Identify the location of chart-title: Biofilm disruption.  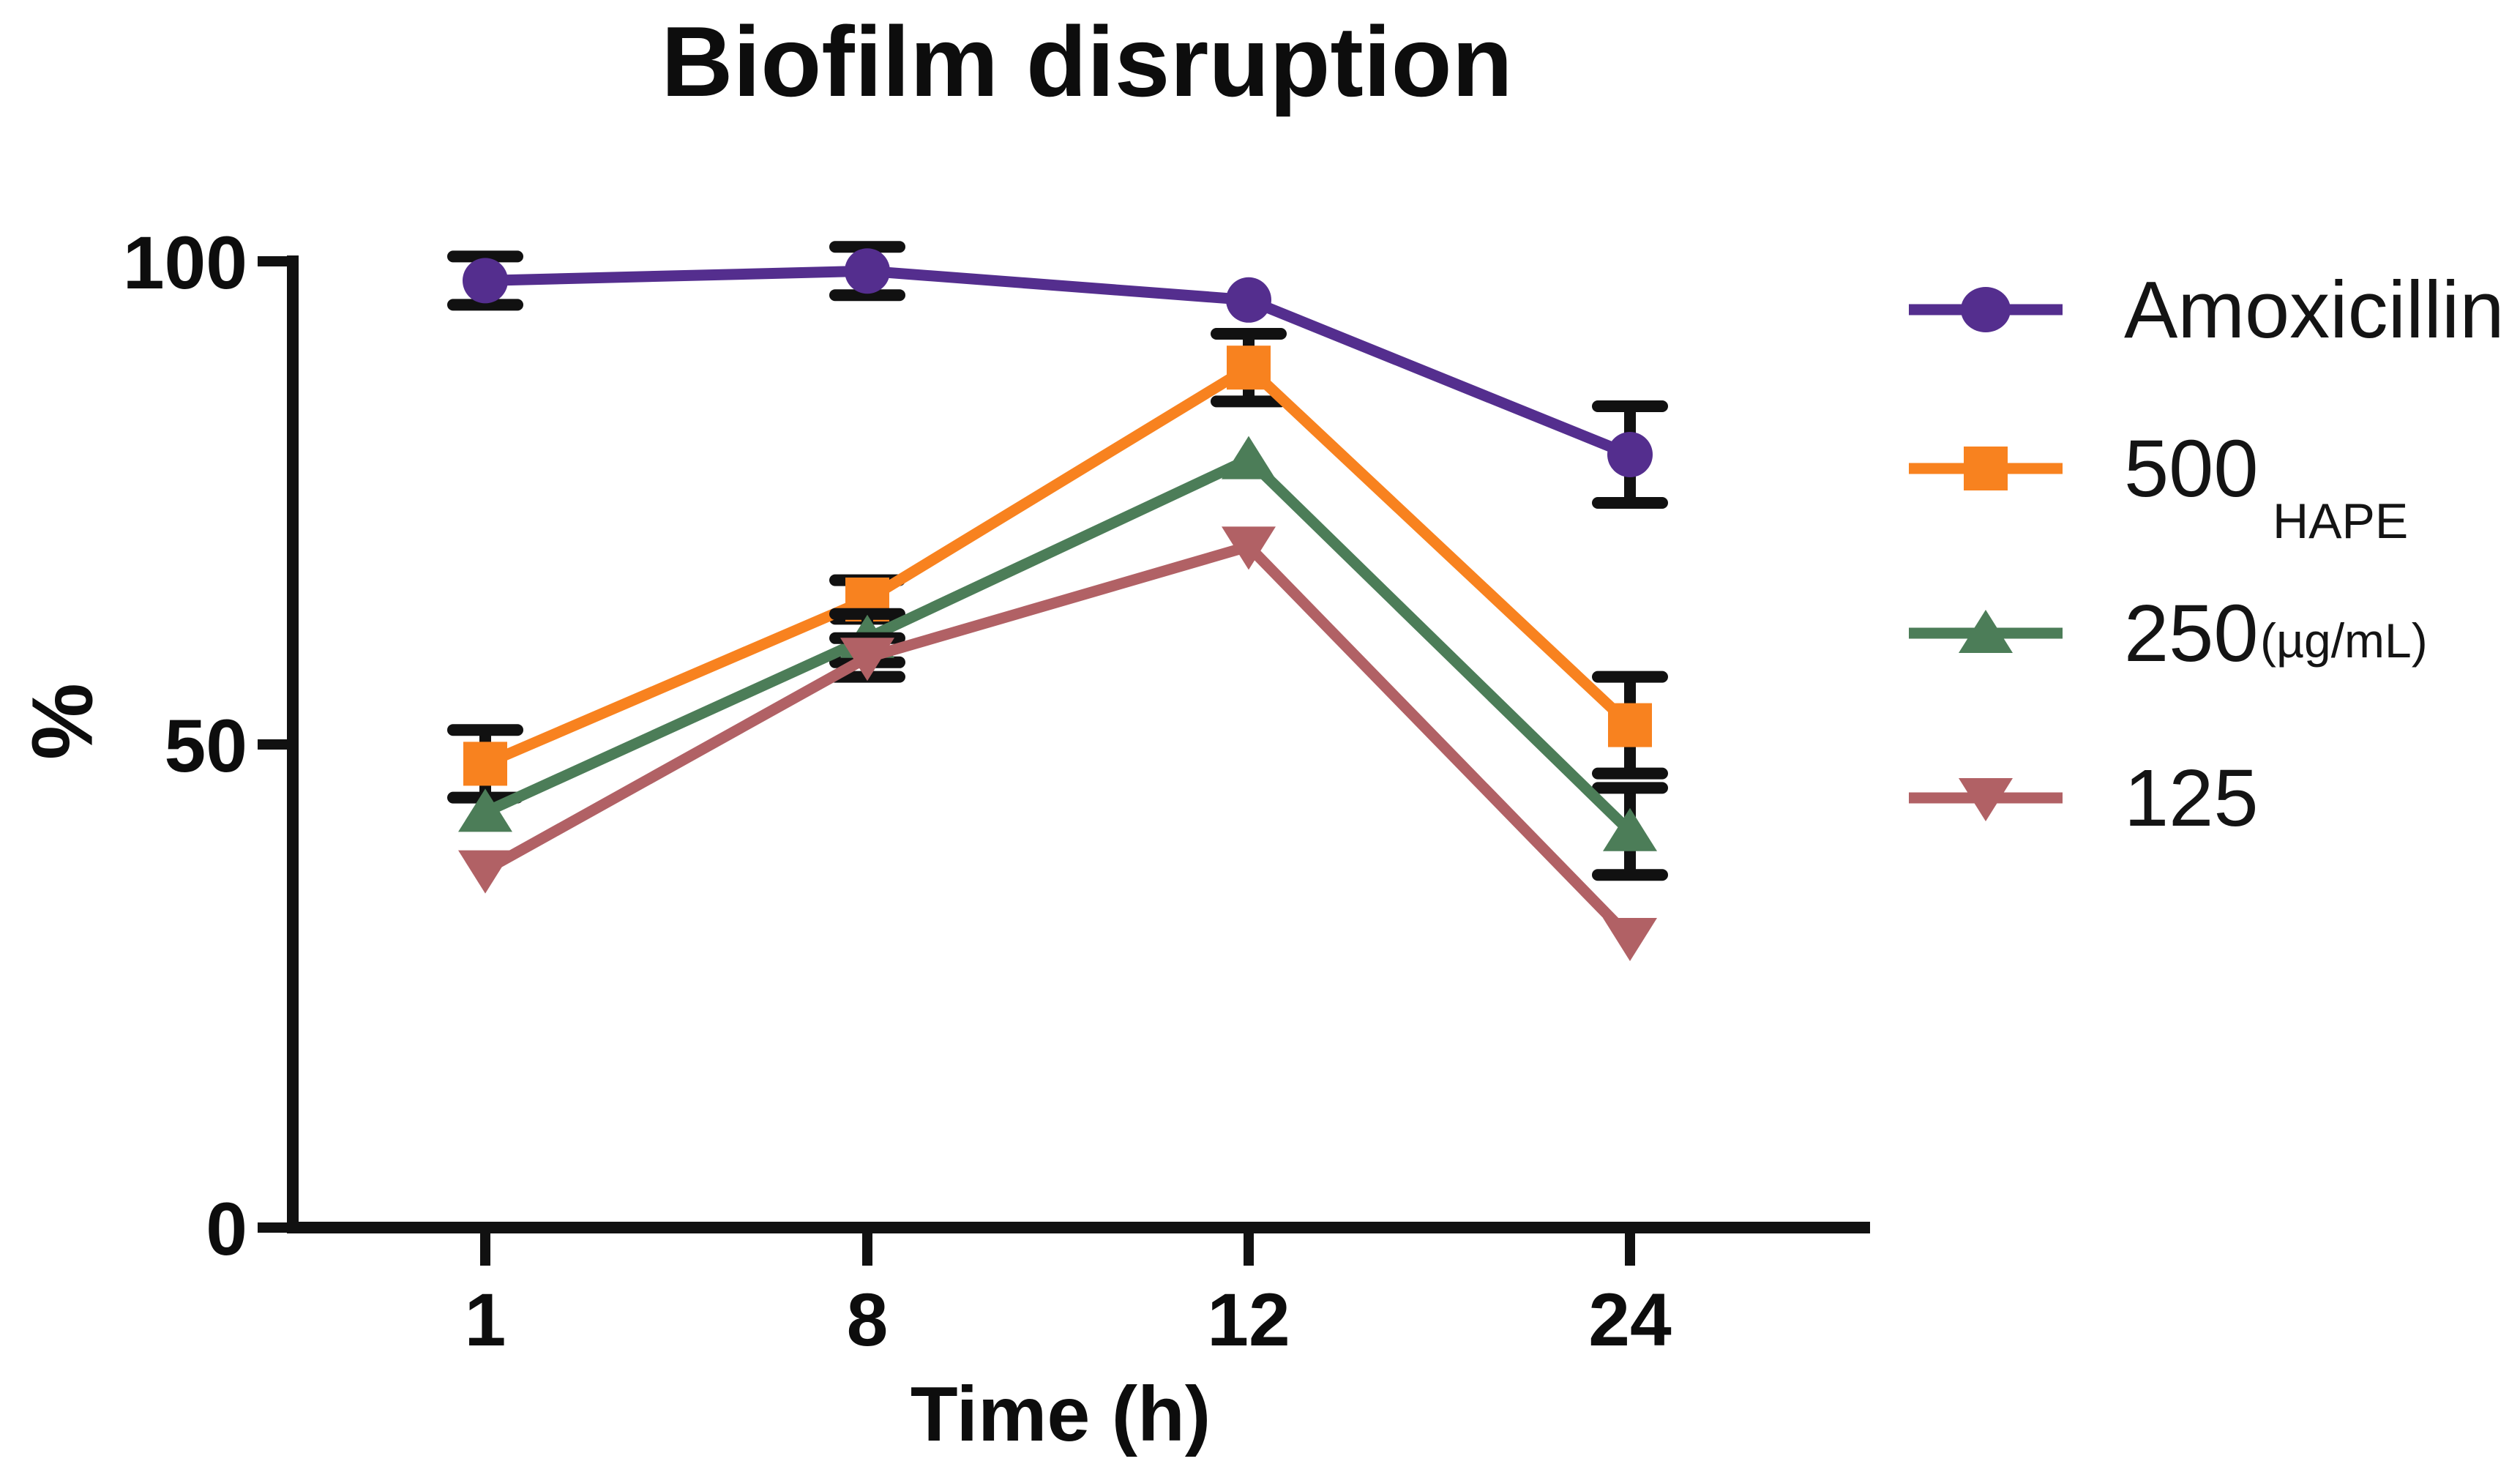
(1087, 61).